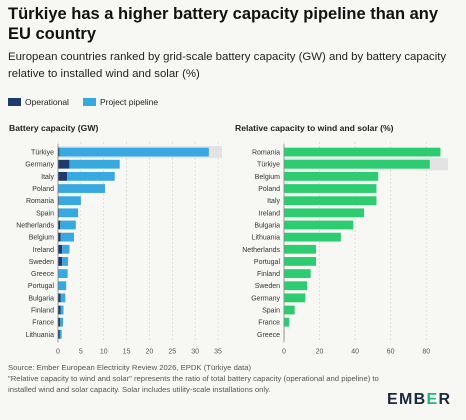 The height and width of the screenshot is (420, 466). I want to click on right-tick-label: 60, so click(391, 351).